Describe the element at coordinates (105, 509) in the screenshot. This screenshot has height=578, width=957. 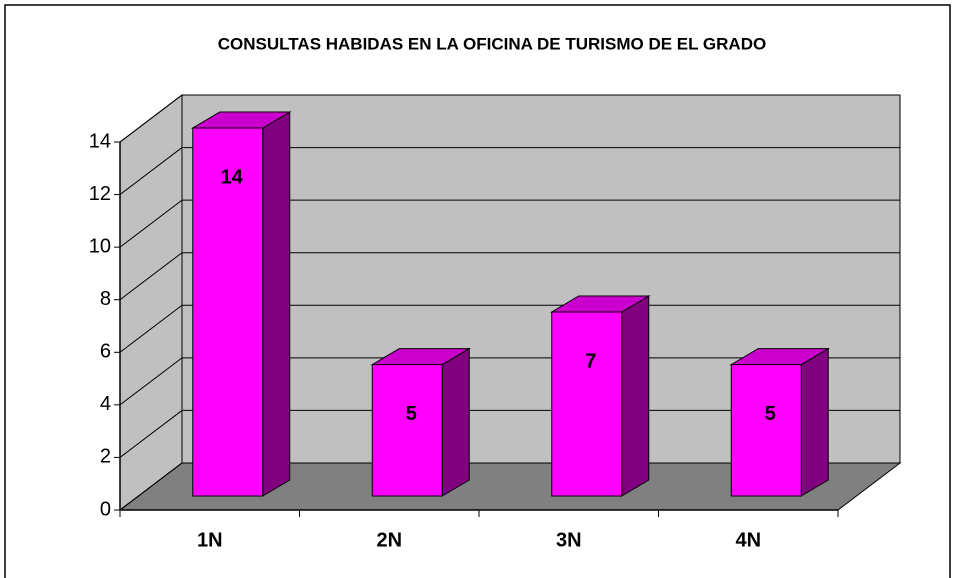
I see `y-tick-label: 0` at that location.